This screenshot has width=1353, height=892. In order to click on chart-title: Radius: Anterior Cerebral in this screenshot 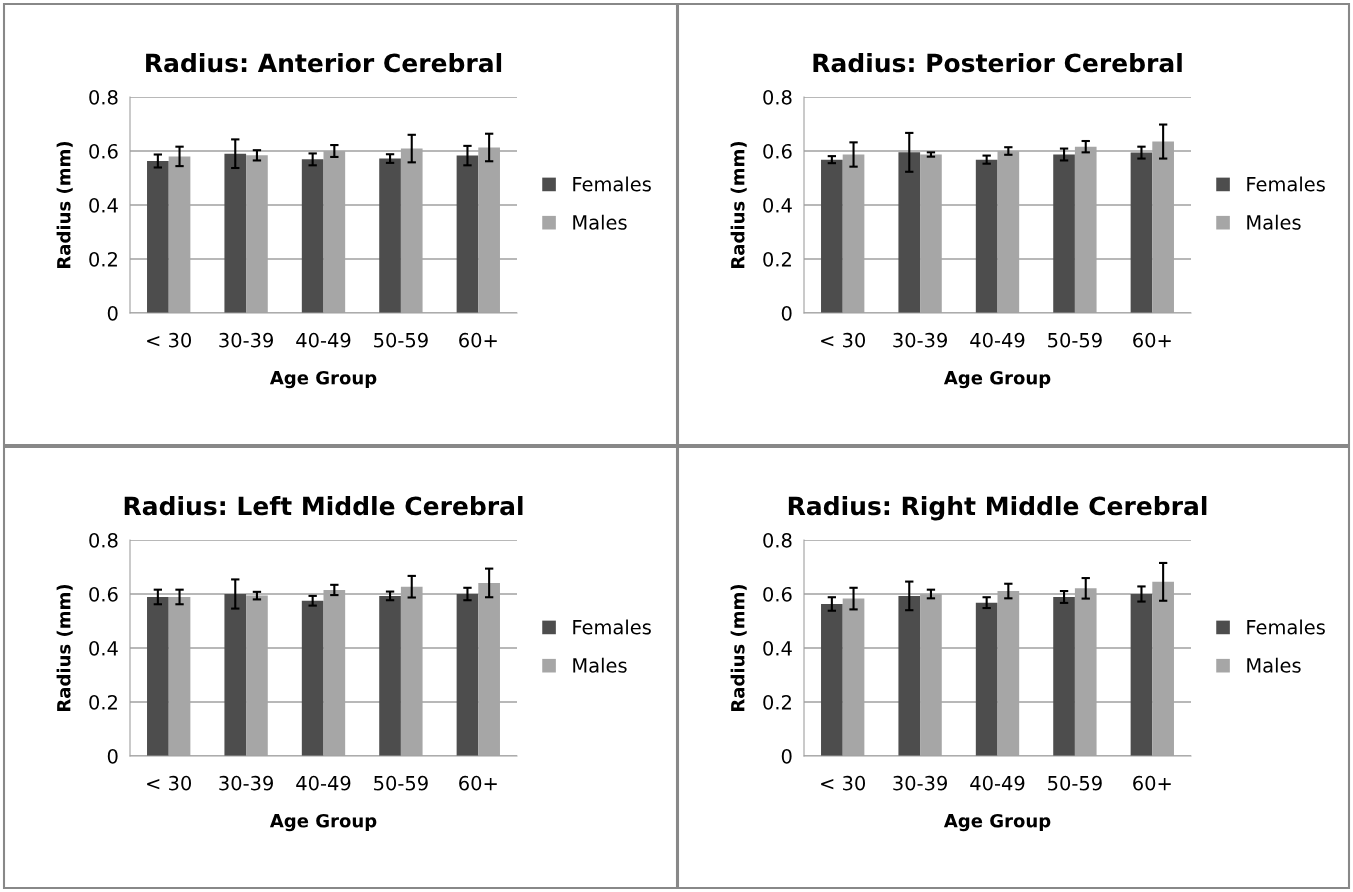, I will do `click(324, 63)`.